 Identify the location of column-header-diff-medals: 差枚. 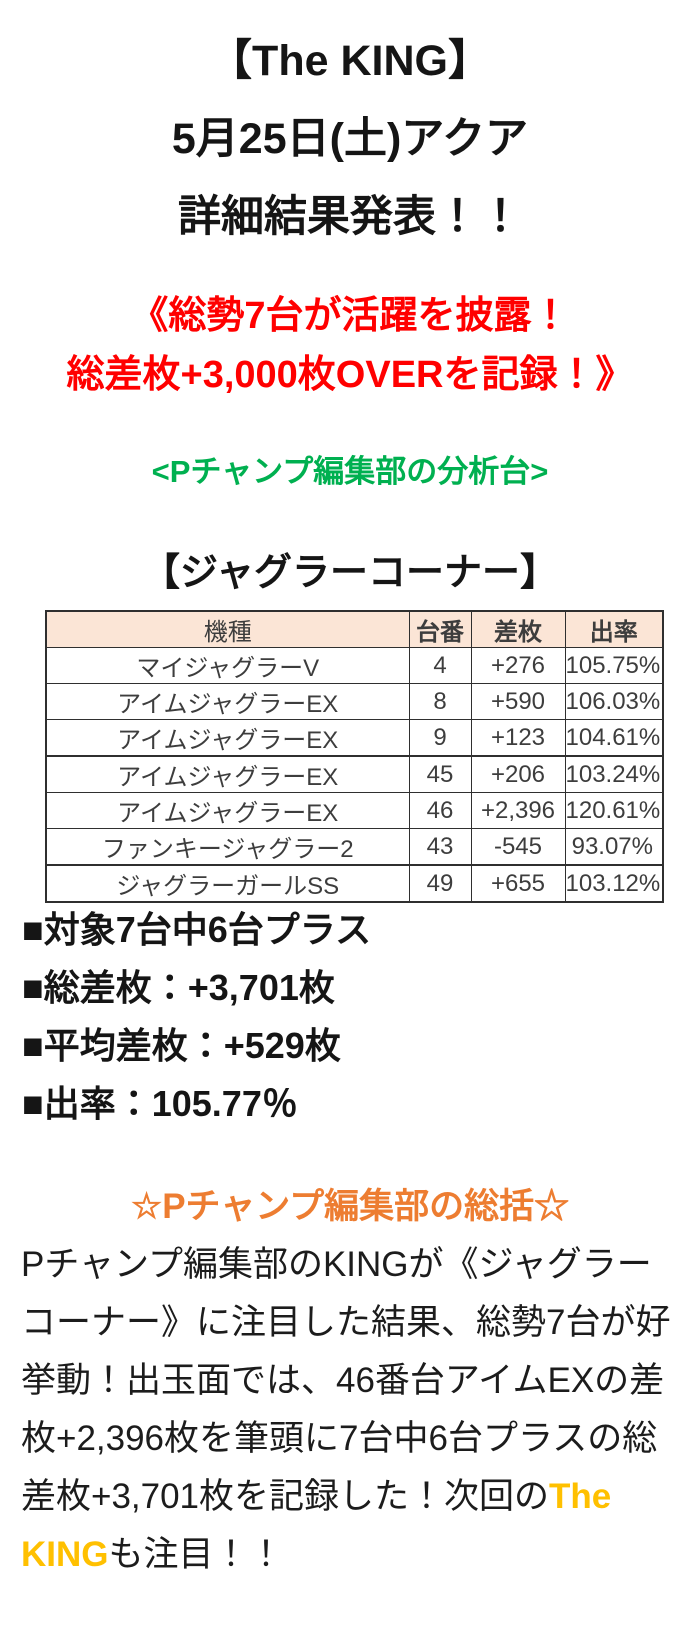
(518, 629).